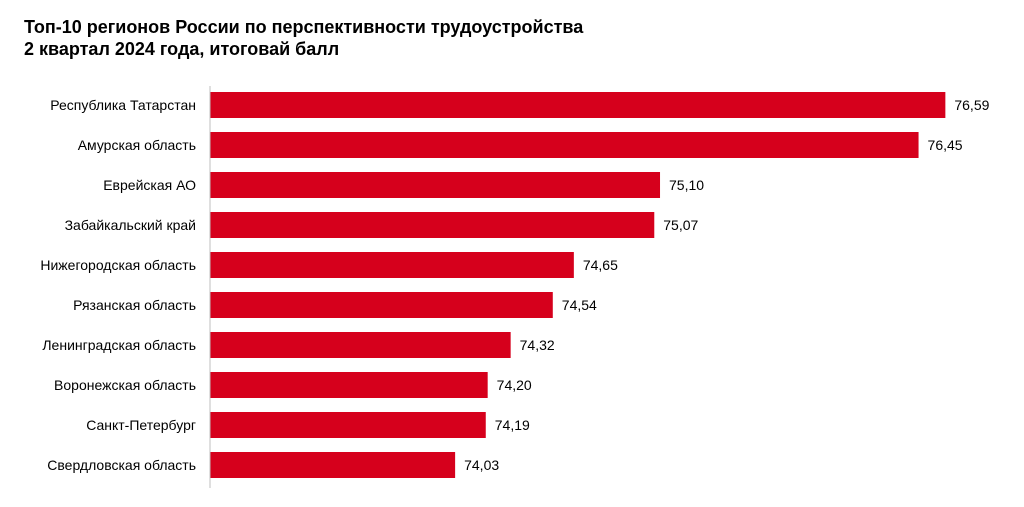 The image size is (1024, 507). What do you see at coordinates (125, 385) in the screenshot?
I see `category-label-8: Воронежская область` at bounding box center [125, 385].